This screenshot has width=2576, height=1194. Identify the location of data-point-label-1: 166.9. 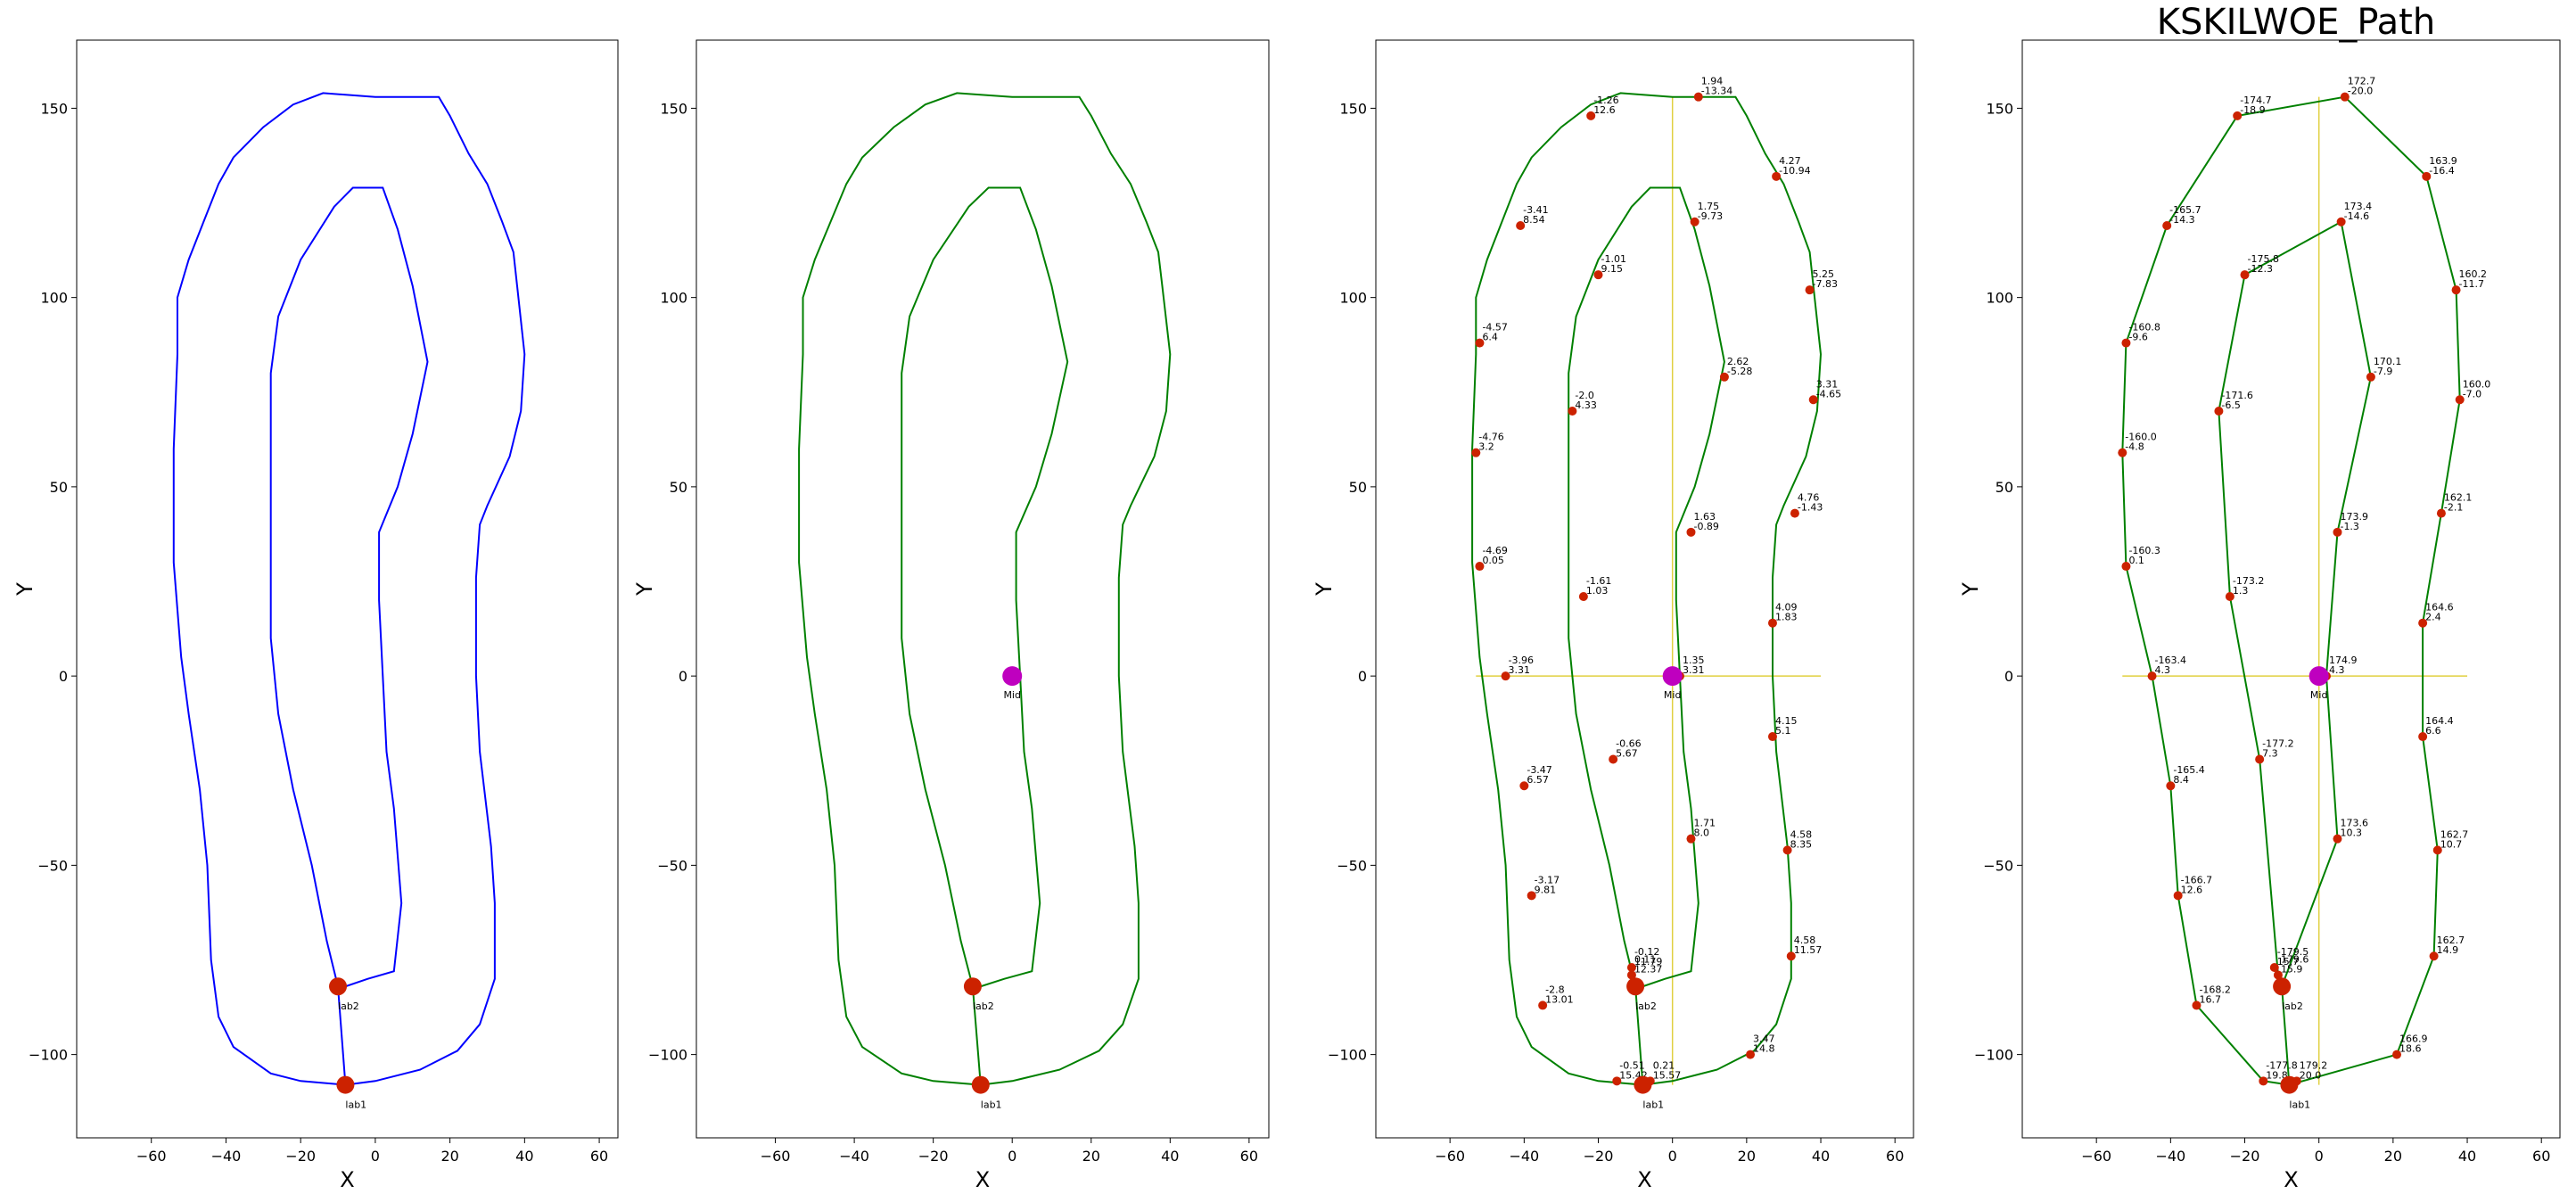
(2413, 1039).